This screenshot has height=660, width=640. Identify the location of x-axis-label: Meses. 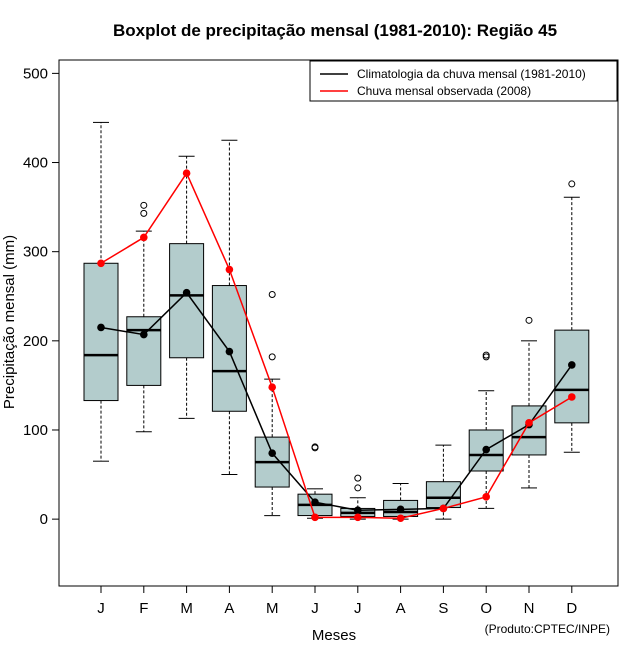
(334, 635).